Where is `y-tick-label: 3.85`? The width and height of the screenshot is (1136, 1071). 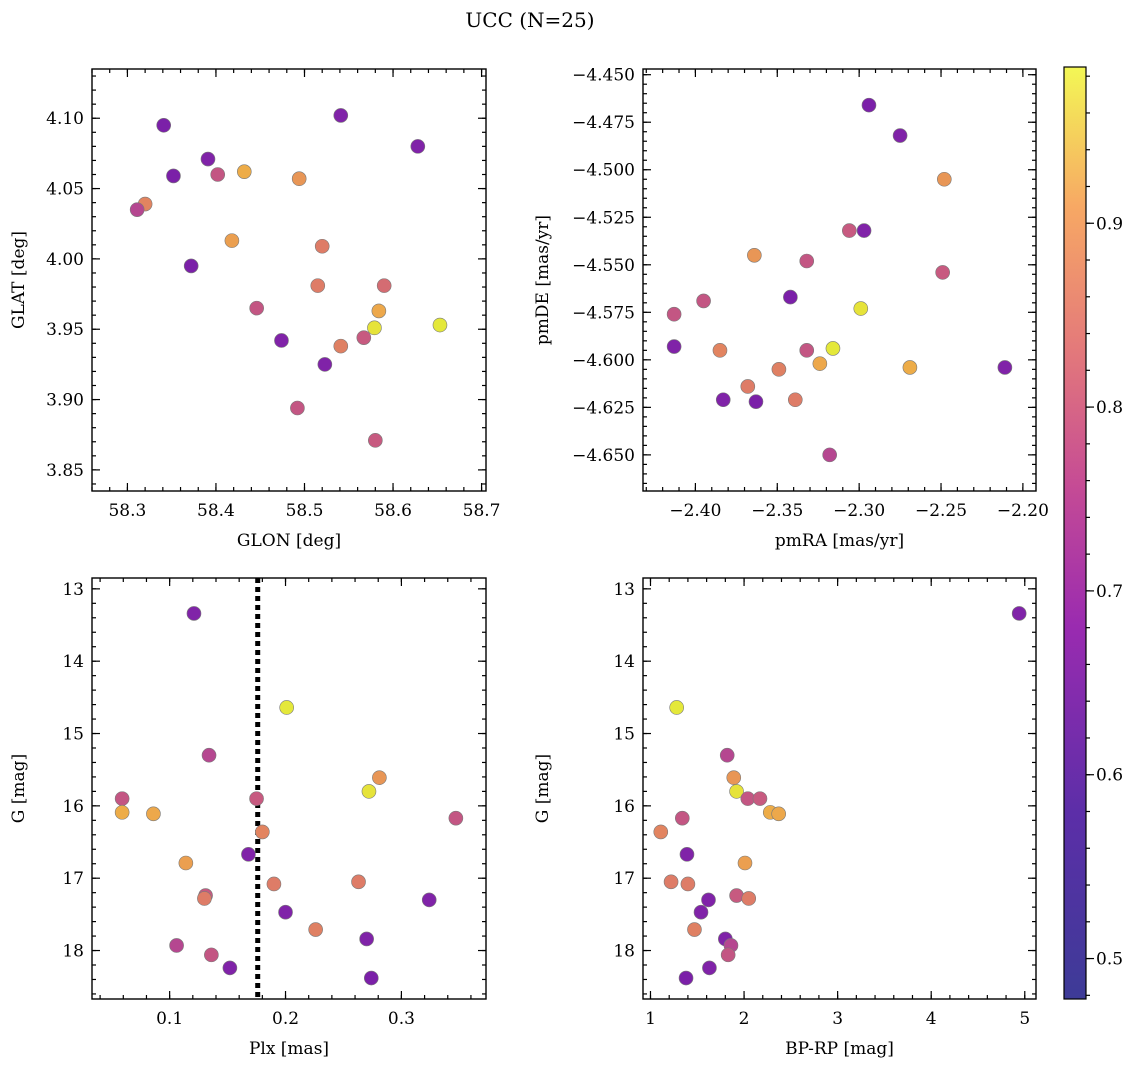 y-tick-label: 3.85 is located at coordinates (65, 471).